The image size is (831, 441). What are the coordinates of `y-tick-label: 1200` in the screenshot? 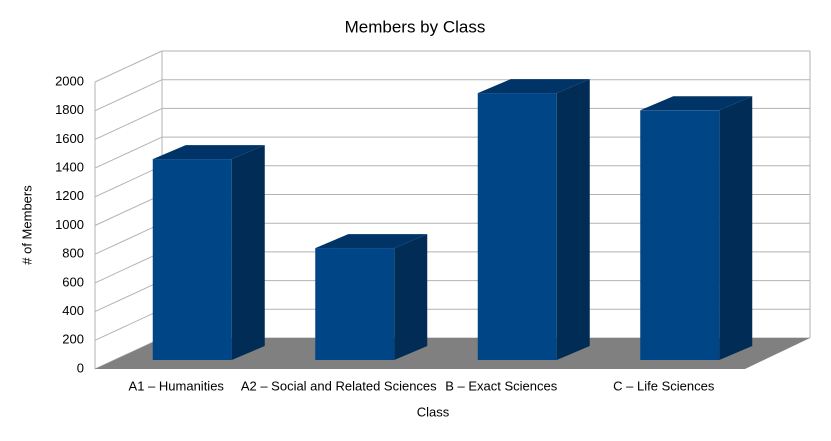 It's located at (69, 195).